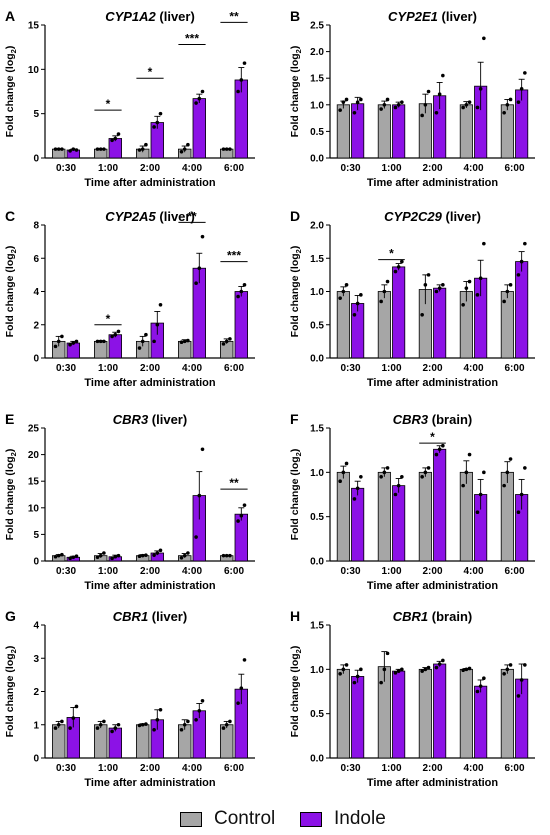  Describe the element at coordinates (108, 368) in the screenshot. I see `x-tick-label: 1:00` at that location.